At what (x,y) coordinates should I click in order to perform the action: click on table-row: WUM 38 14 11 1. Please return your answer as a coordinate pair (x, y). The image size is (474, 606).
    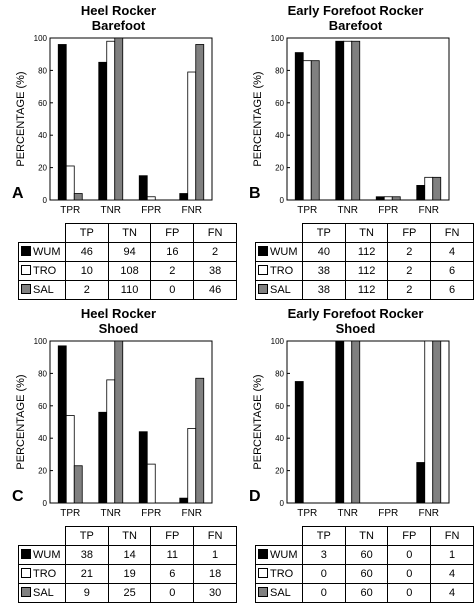
    Looking at the image, I should click on (127, 555).